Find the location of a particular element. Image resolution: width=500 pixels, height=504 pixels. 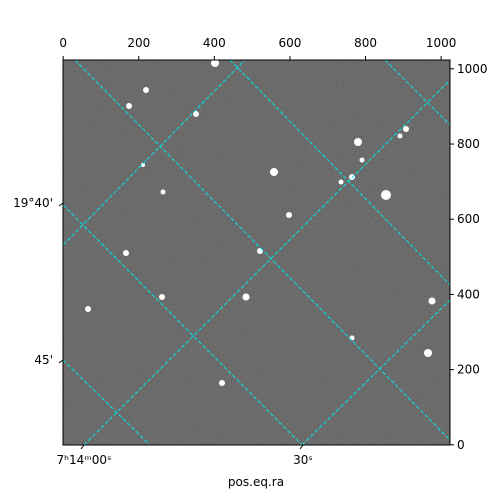

x-tick-label: 200 is located at coordinates (138, 43).